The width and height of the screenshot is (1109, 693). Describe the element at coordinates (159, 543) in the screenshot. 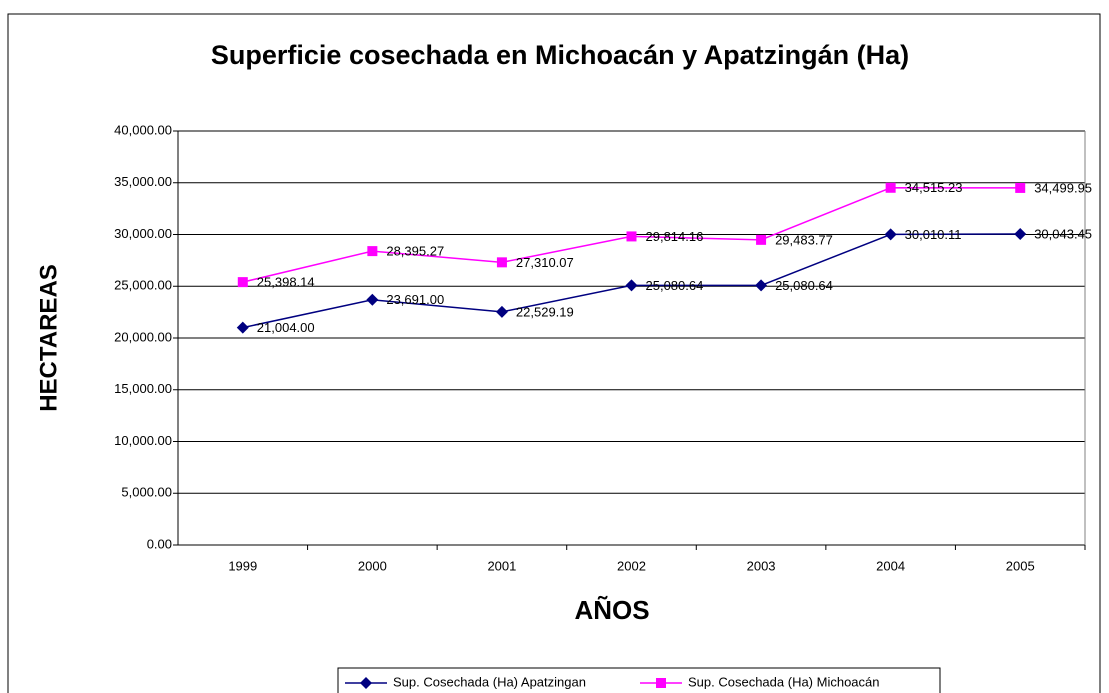

I see `y-tick-label: 0.00` at that location.